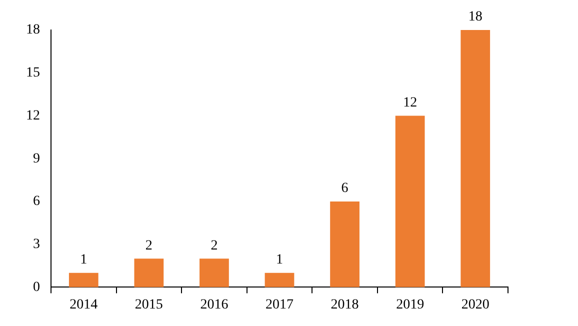  I want to click on x-tick-label: 2016, so click(214, 304).